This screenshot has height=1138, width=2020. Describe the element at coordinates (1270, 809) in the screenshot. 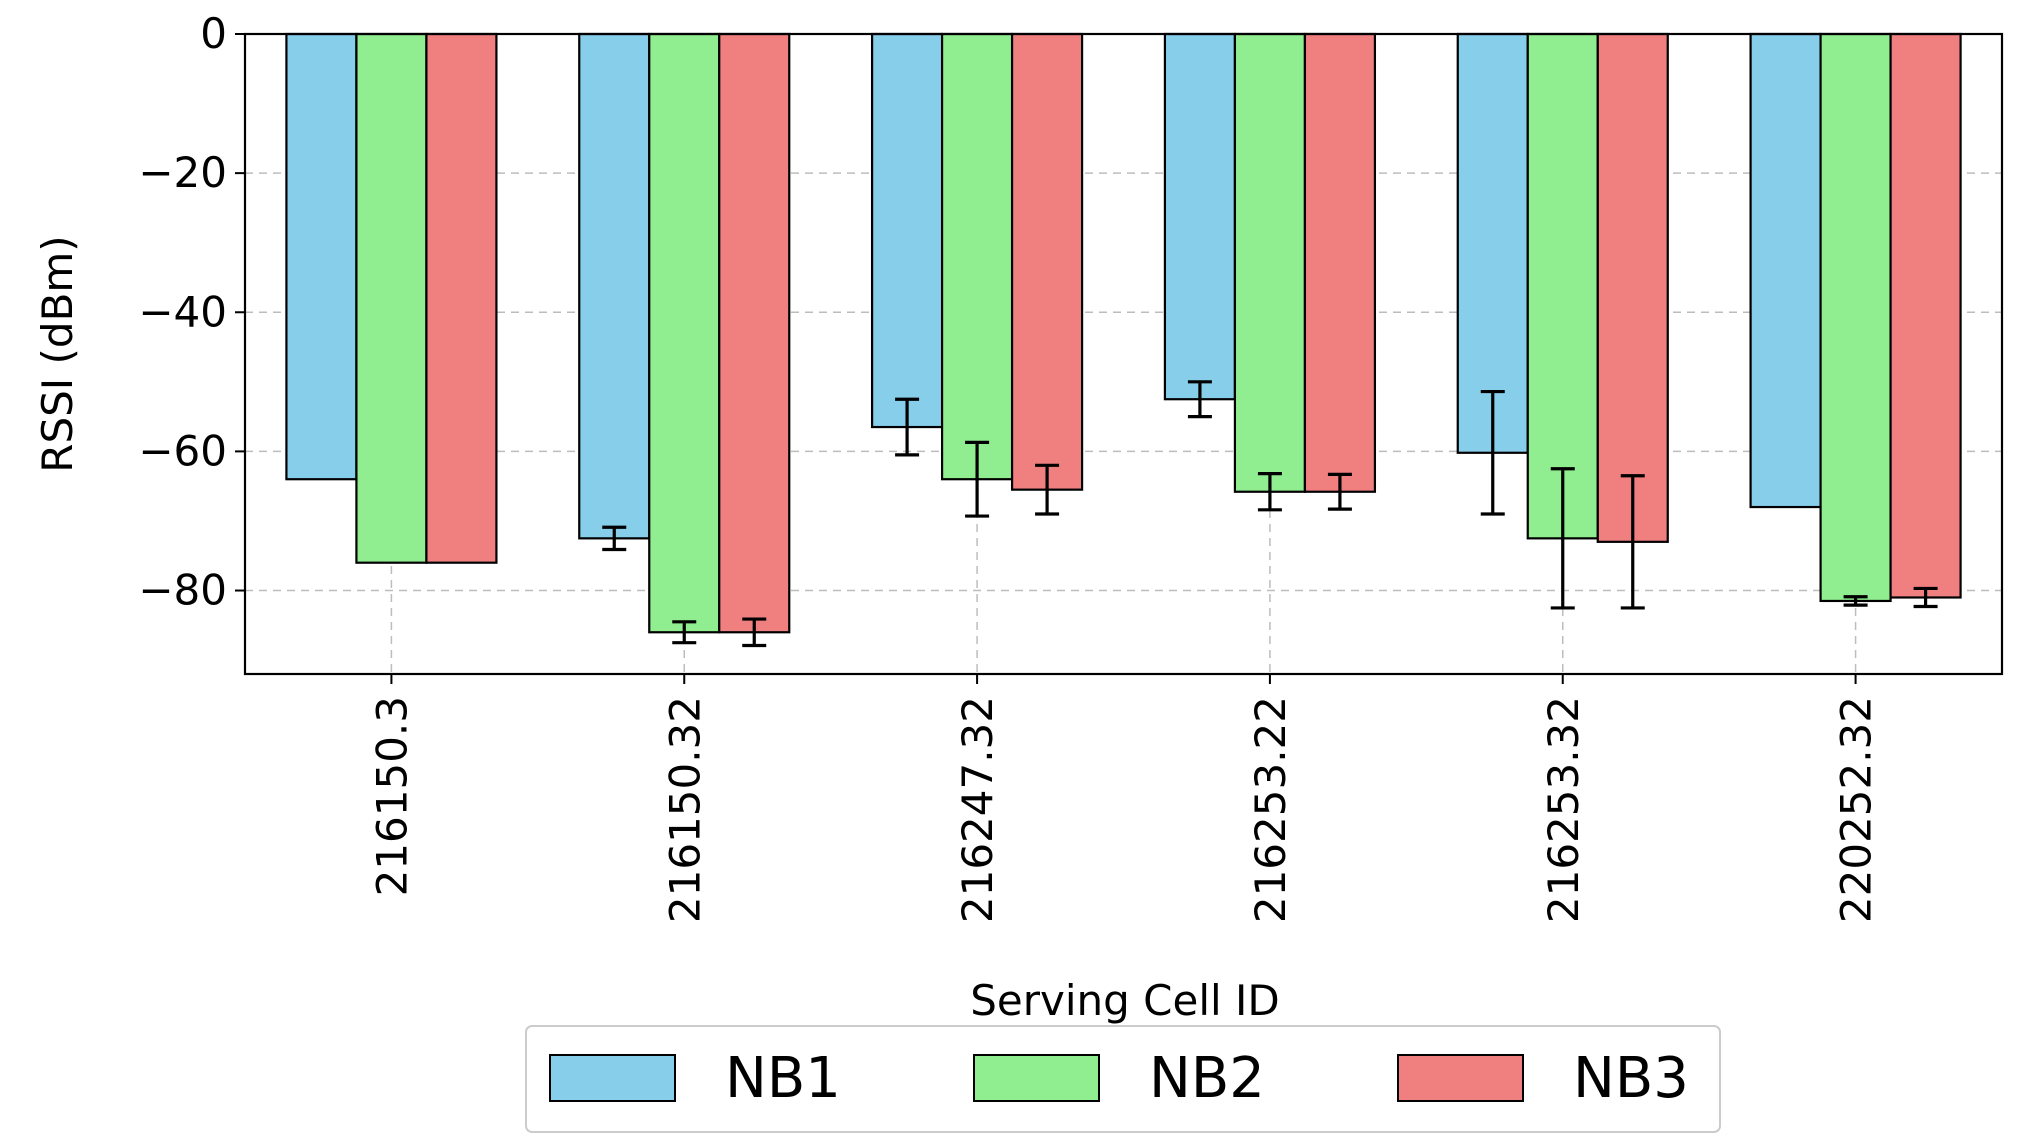

I see `x-tick-label: 216253.22` at that location.